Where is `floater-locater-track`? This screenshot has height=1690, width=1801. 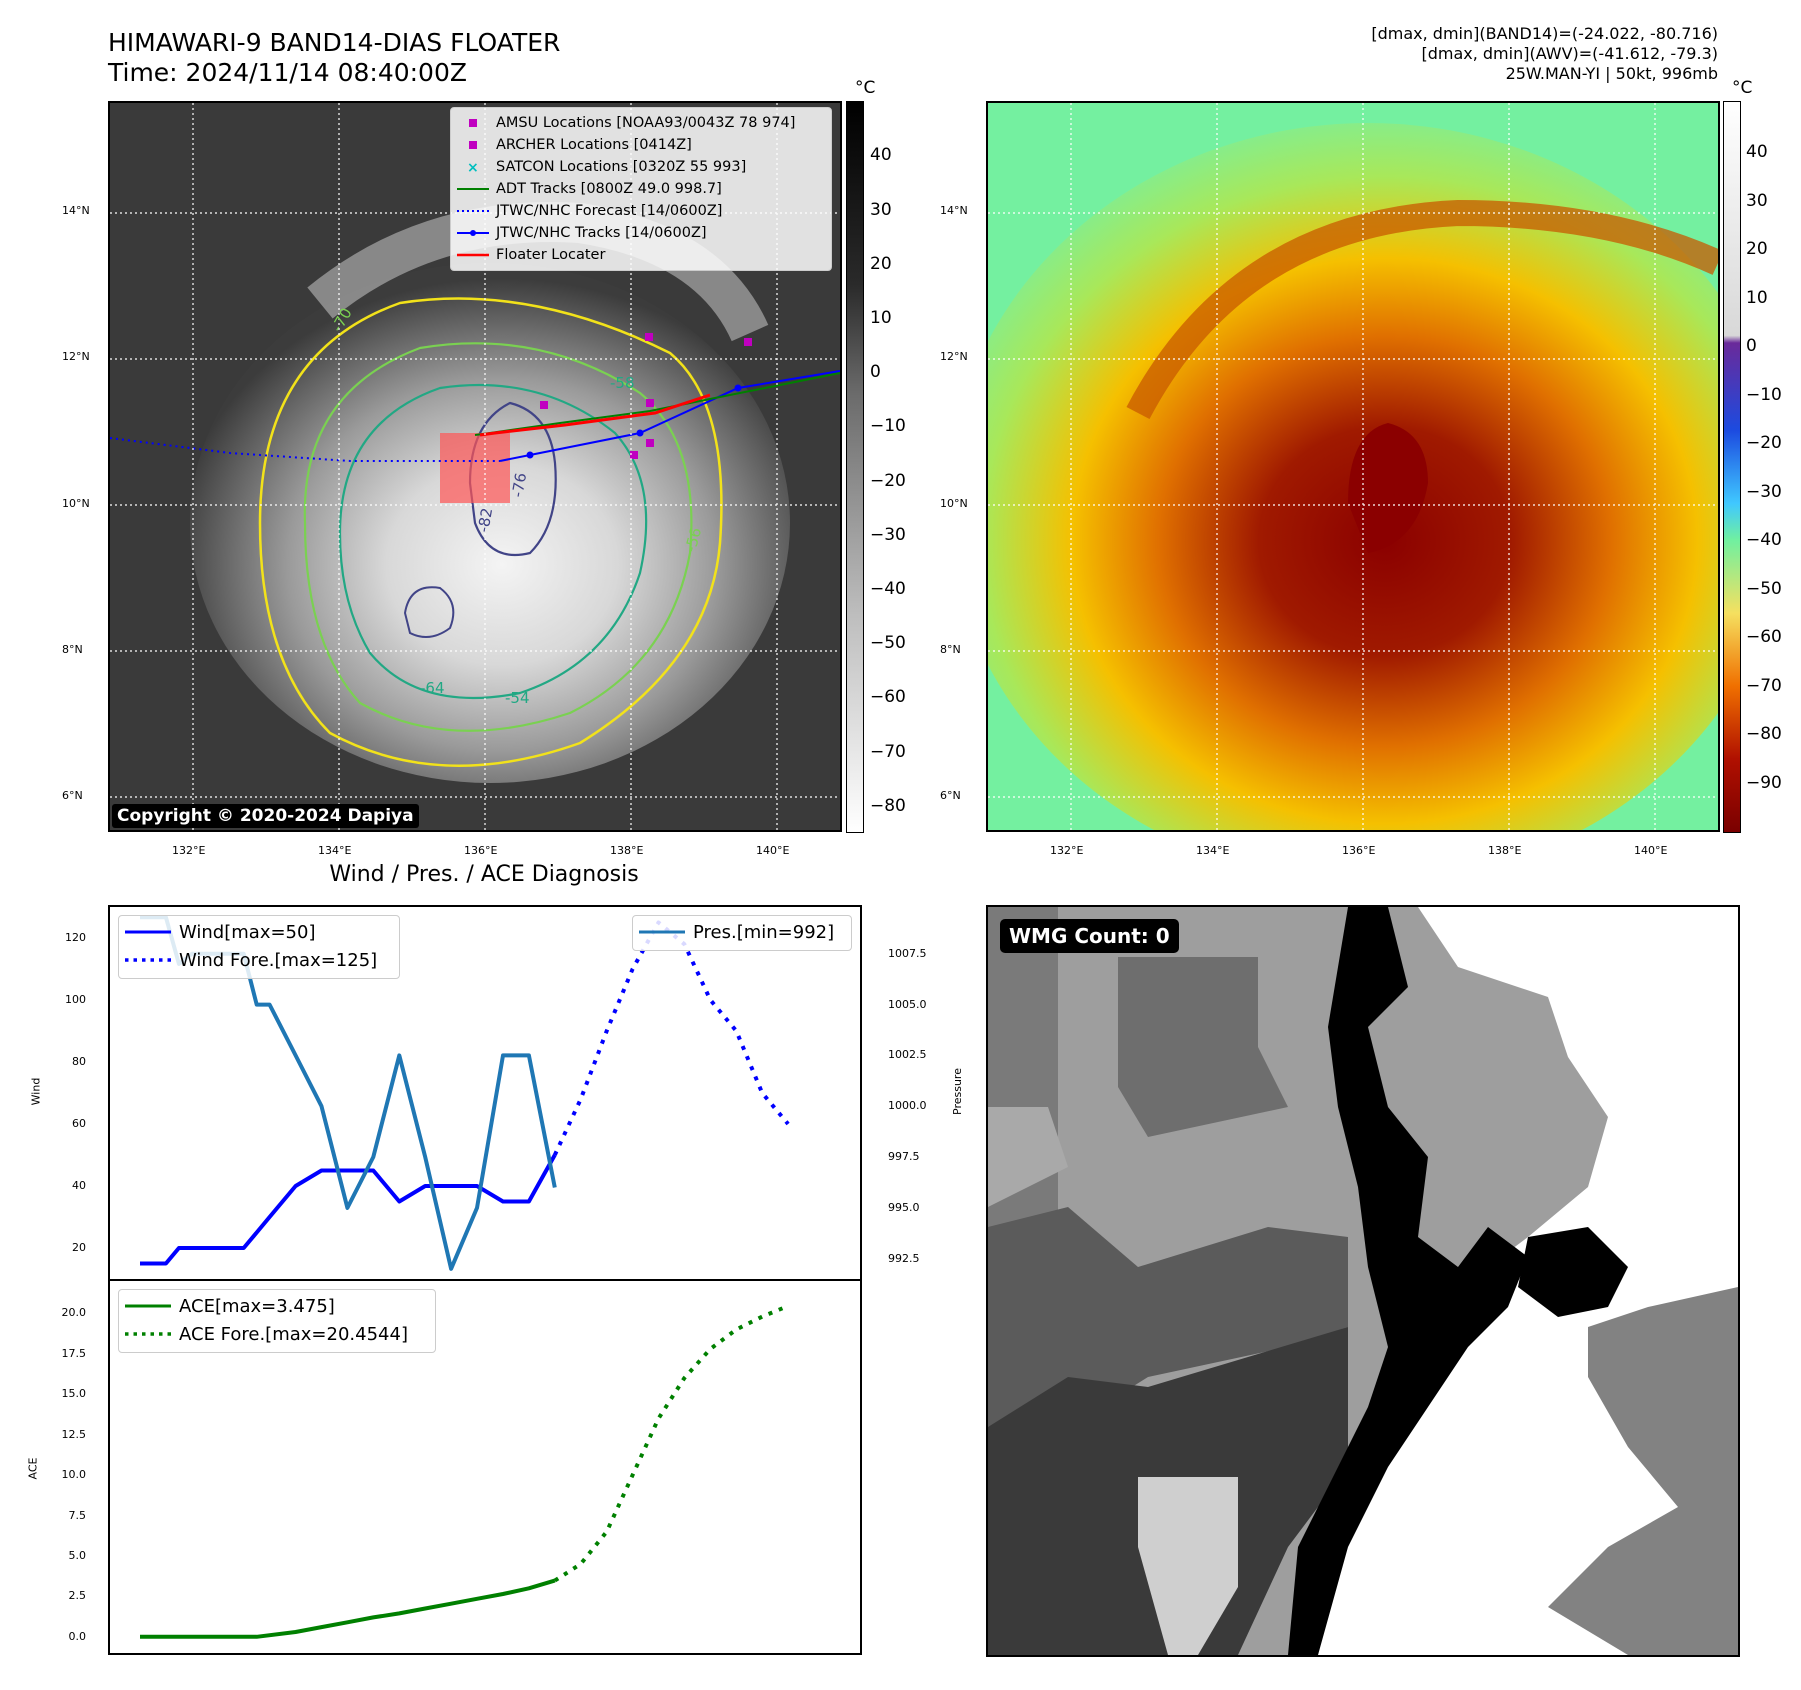 floater-locater-track is located at coordinates (595, 415).